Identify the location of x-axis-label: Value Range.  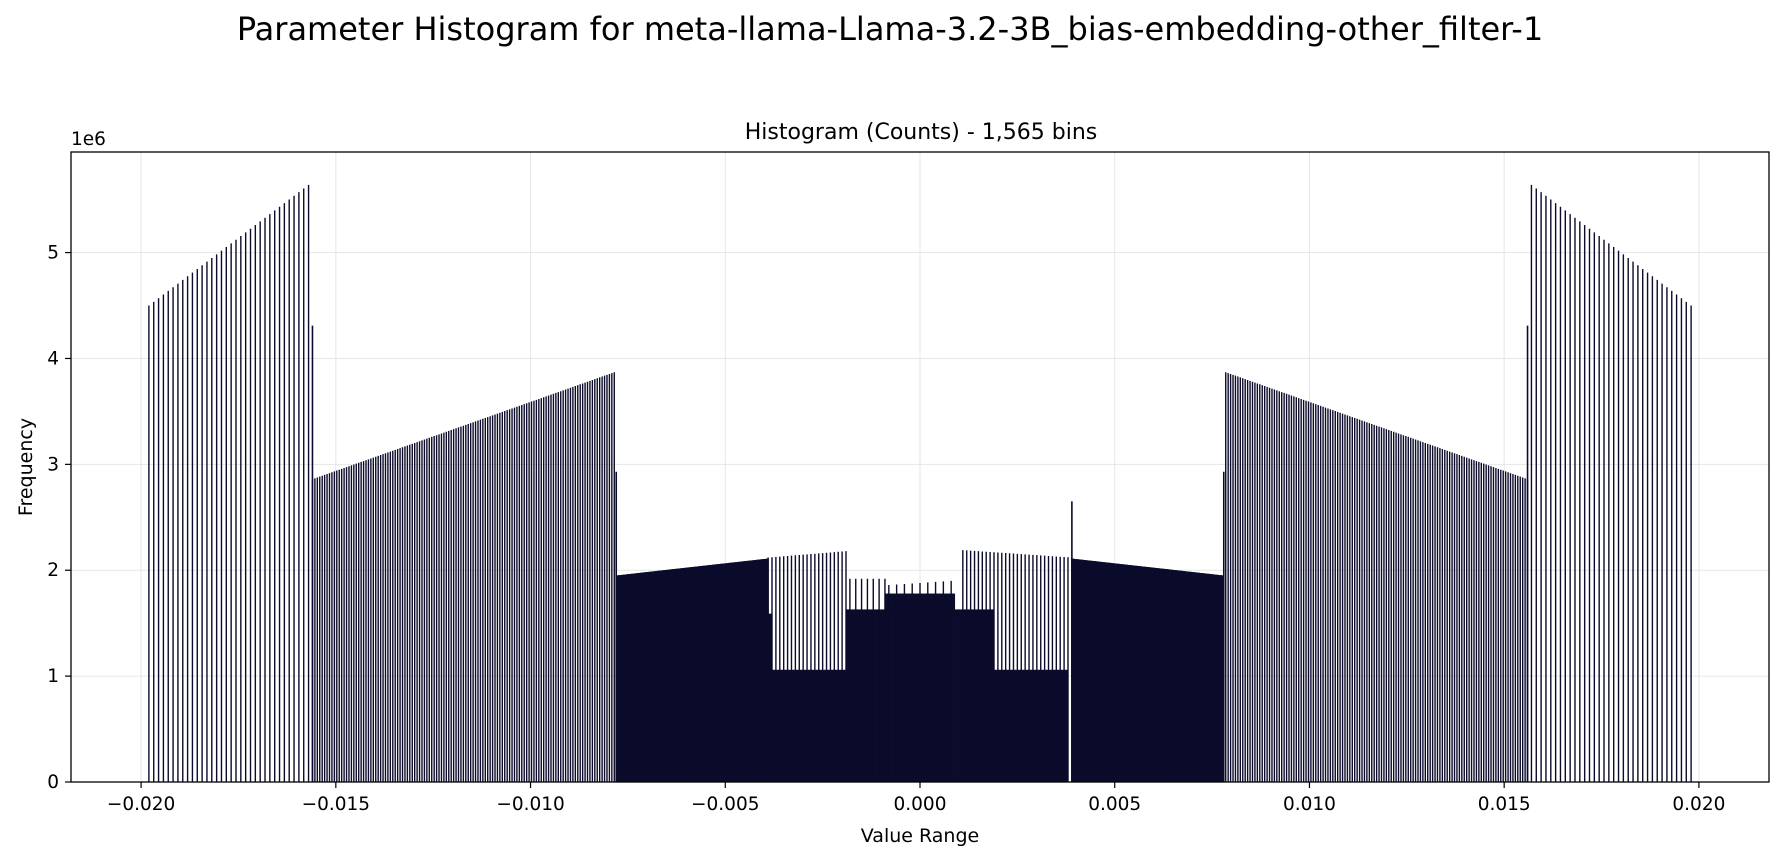
(920, 836).